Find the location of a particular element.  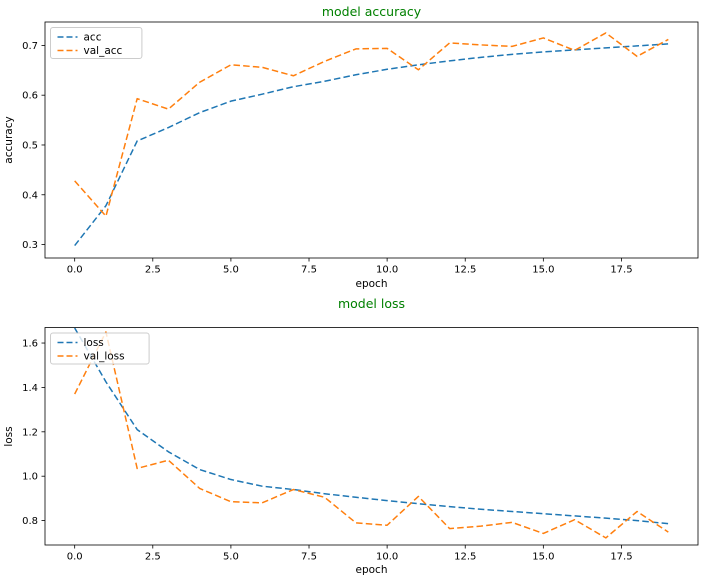

loss-y-axis-label: loss is located at coordinates (9, 436).